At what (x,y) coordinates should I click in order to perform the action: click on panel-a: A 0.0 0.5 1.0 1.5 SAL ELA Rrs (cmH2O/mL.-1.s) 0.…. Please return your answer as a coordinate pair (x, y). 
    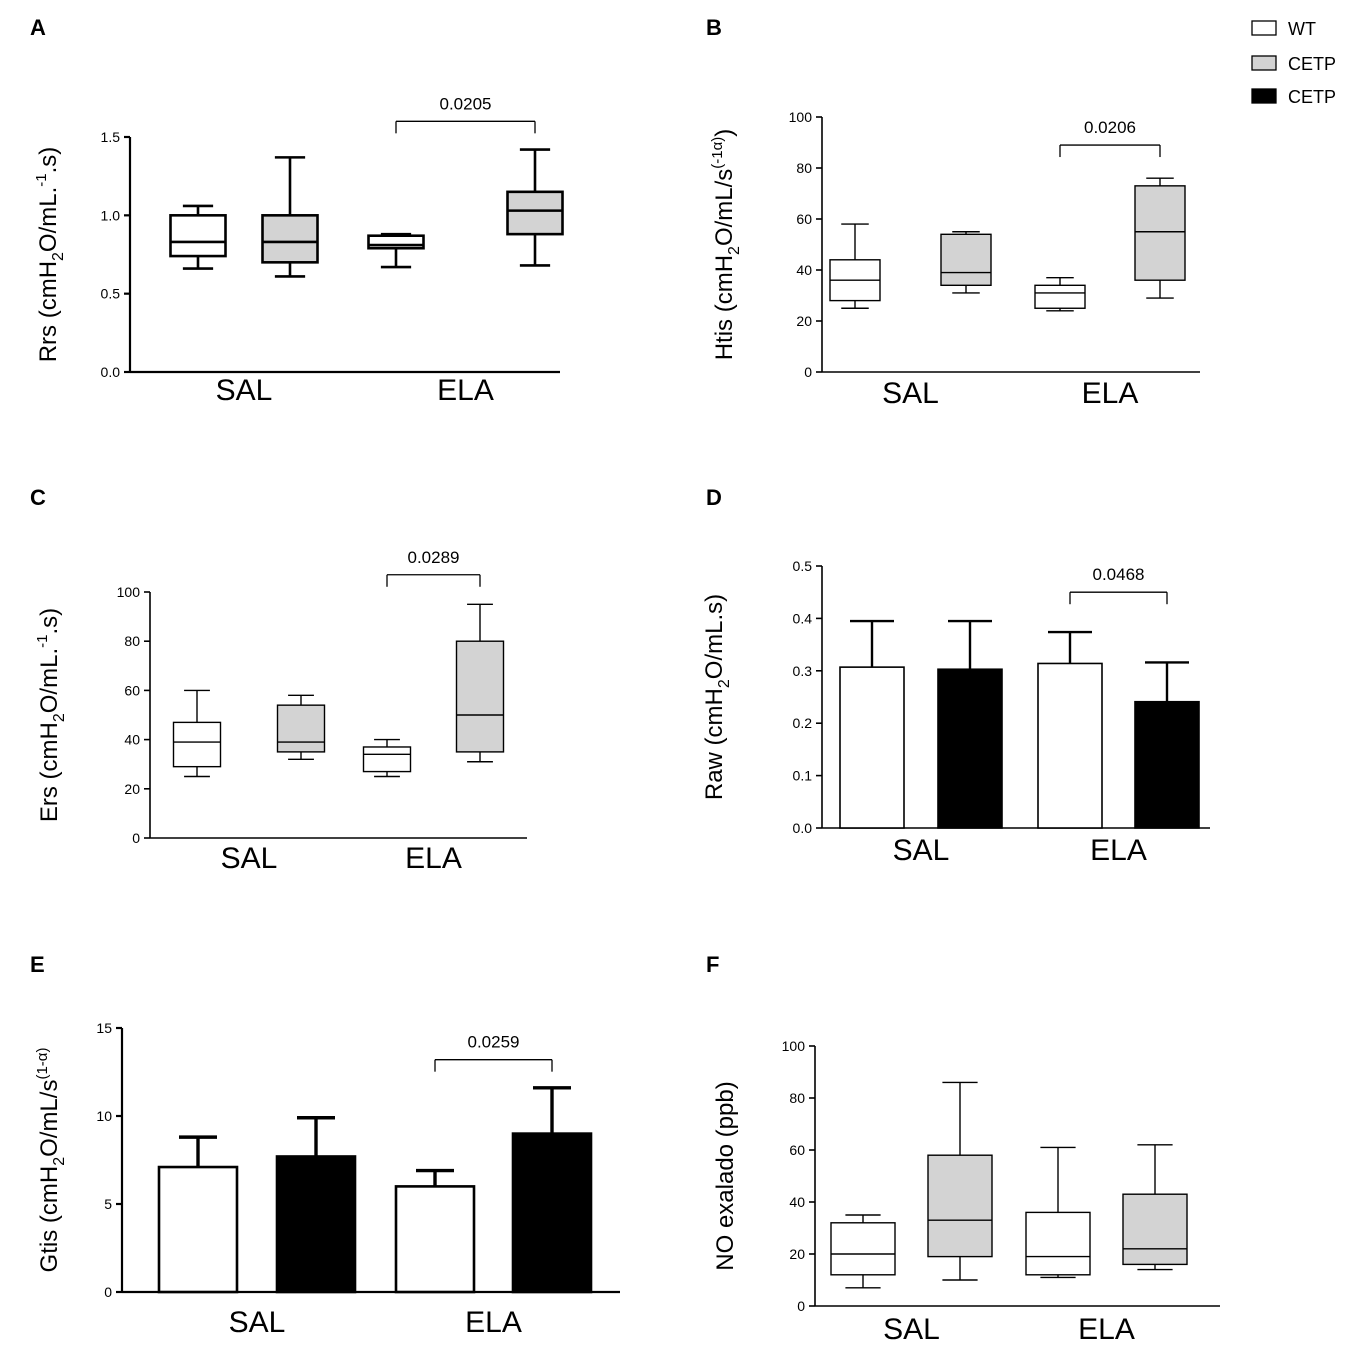
    Looking at the image, I should click on (297, 211).